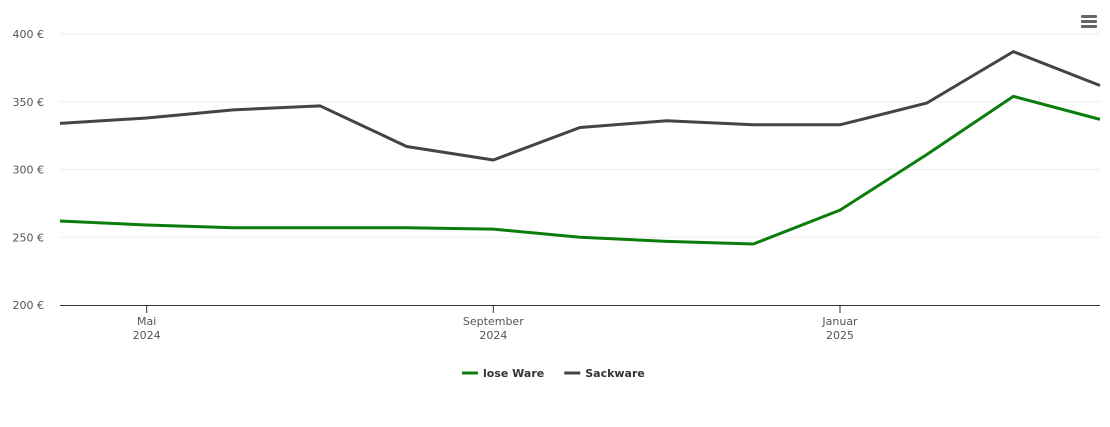  Describe the element at coordinates (553, 373) in the screenshot. I see `legend: lose Ware Sackware` at that location.